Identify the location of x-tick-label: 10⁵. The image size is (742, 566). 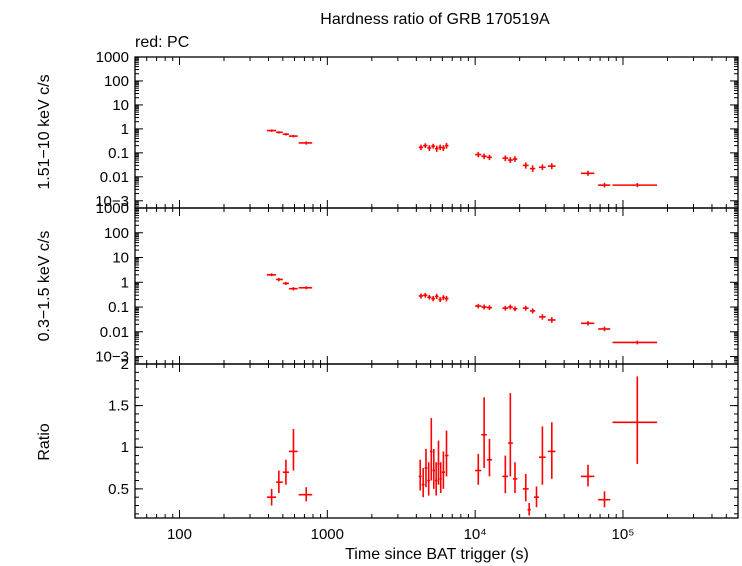
(623, 534).